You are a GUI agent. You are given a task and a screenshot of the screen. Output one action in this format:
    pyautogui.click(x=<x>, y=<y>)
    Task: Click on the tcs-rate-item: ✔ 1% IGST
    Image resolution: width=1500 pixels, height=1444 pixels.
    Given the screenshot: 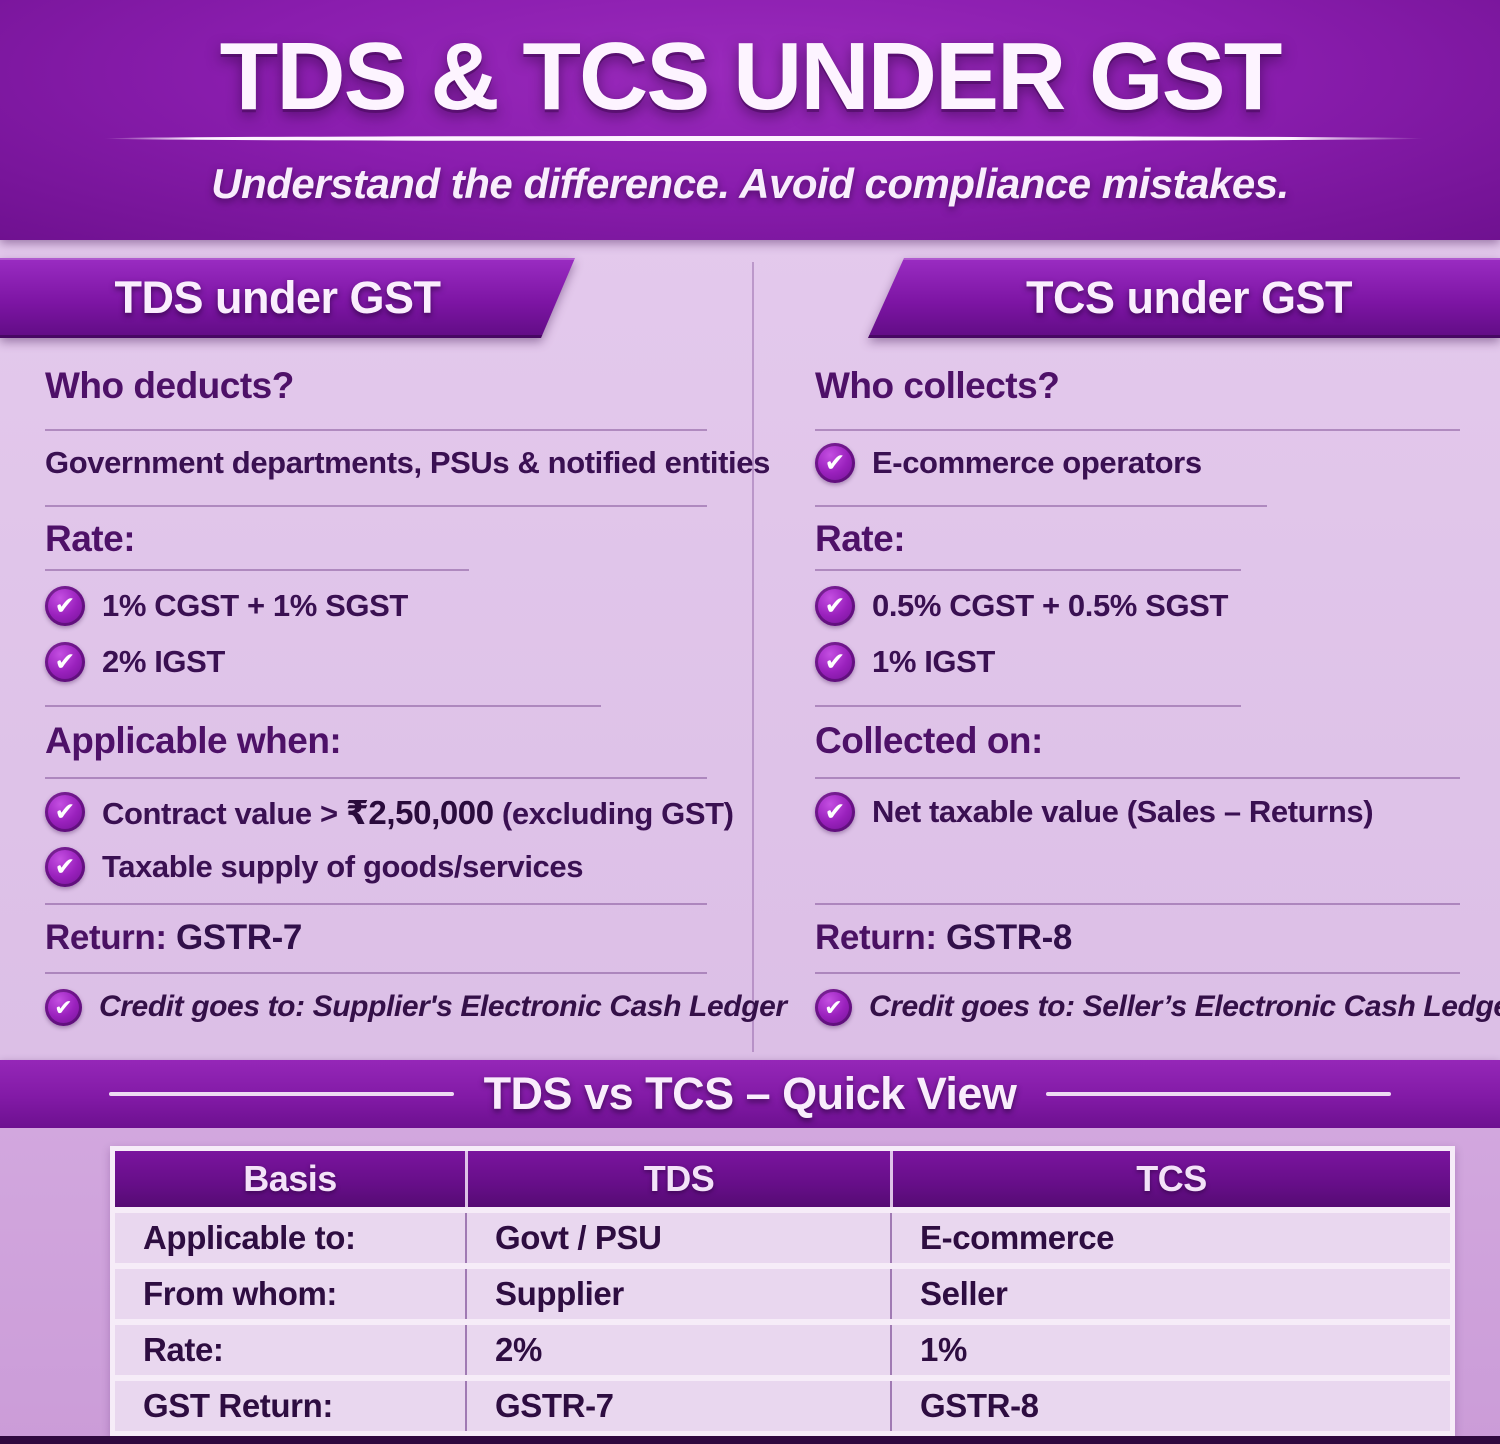 What is the action you would take?
    pyautogui.click(x=905, y=662)
    